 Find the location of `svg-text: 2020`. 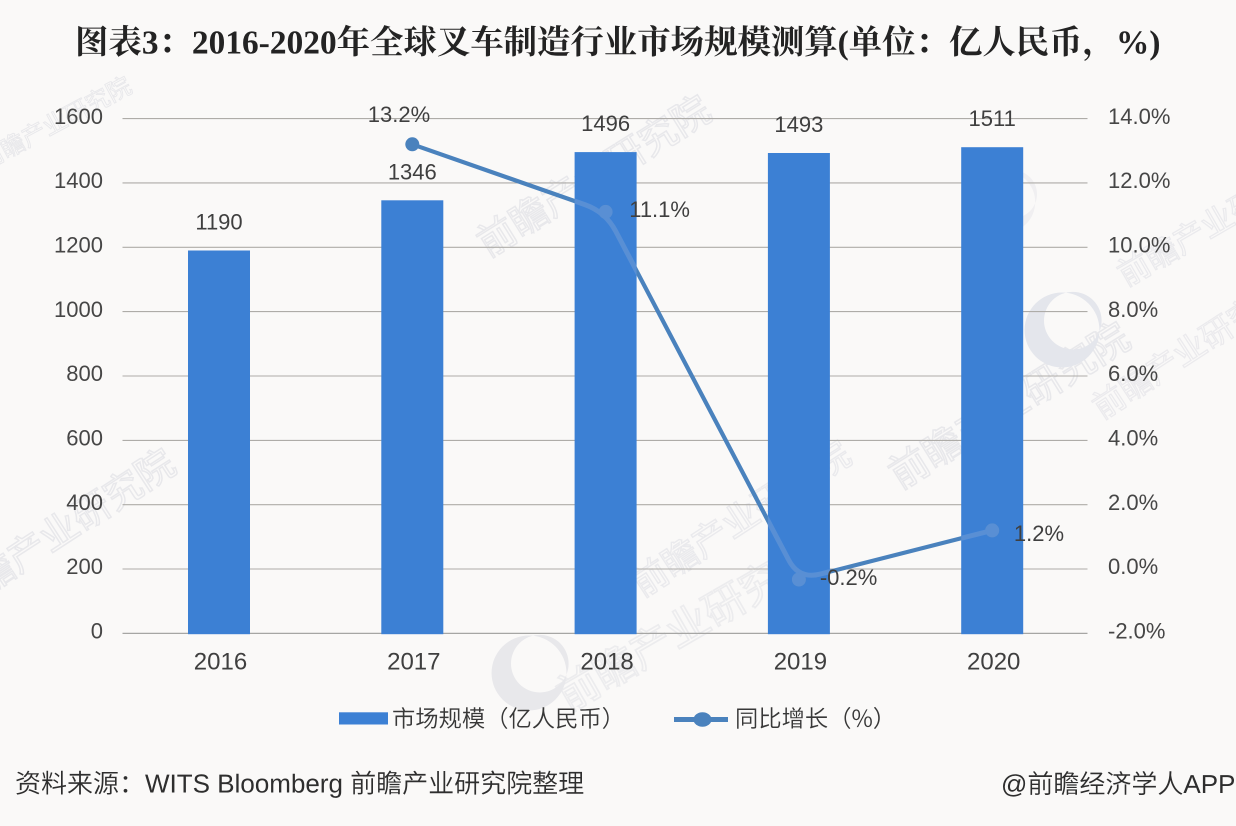

svg-text: 2020 is located at coordinates (993, 662).